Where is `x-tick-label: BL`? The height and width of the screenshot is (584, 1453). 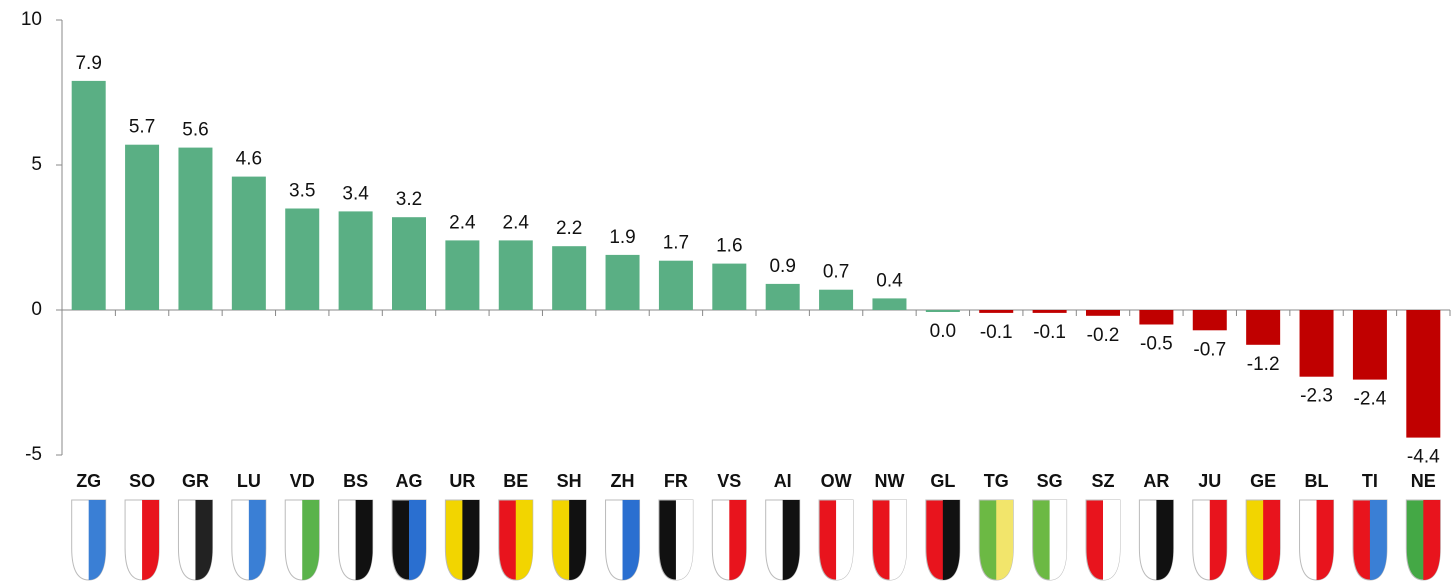 x-tick-label: BL is located at coordinates (1317, 481).